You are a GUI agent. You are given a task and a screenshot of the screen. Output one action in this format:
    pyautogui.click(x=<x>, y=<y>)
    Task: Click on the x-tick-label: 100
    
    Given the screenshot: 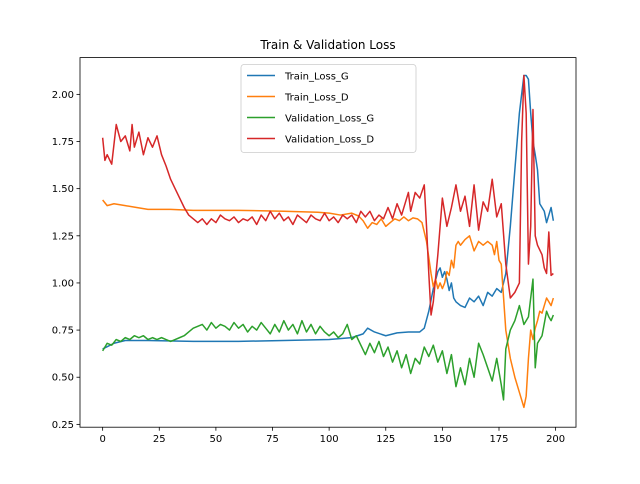 What is the action you would take?
    pyautogui.click(x=329, y=439)
    